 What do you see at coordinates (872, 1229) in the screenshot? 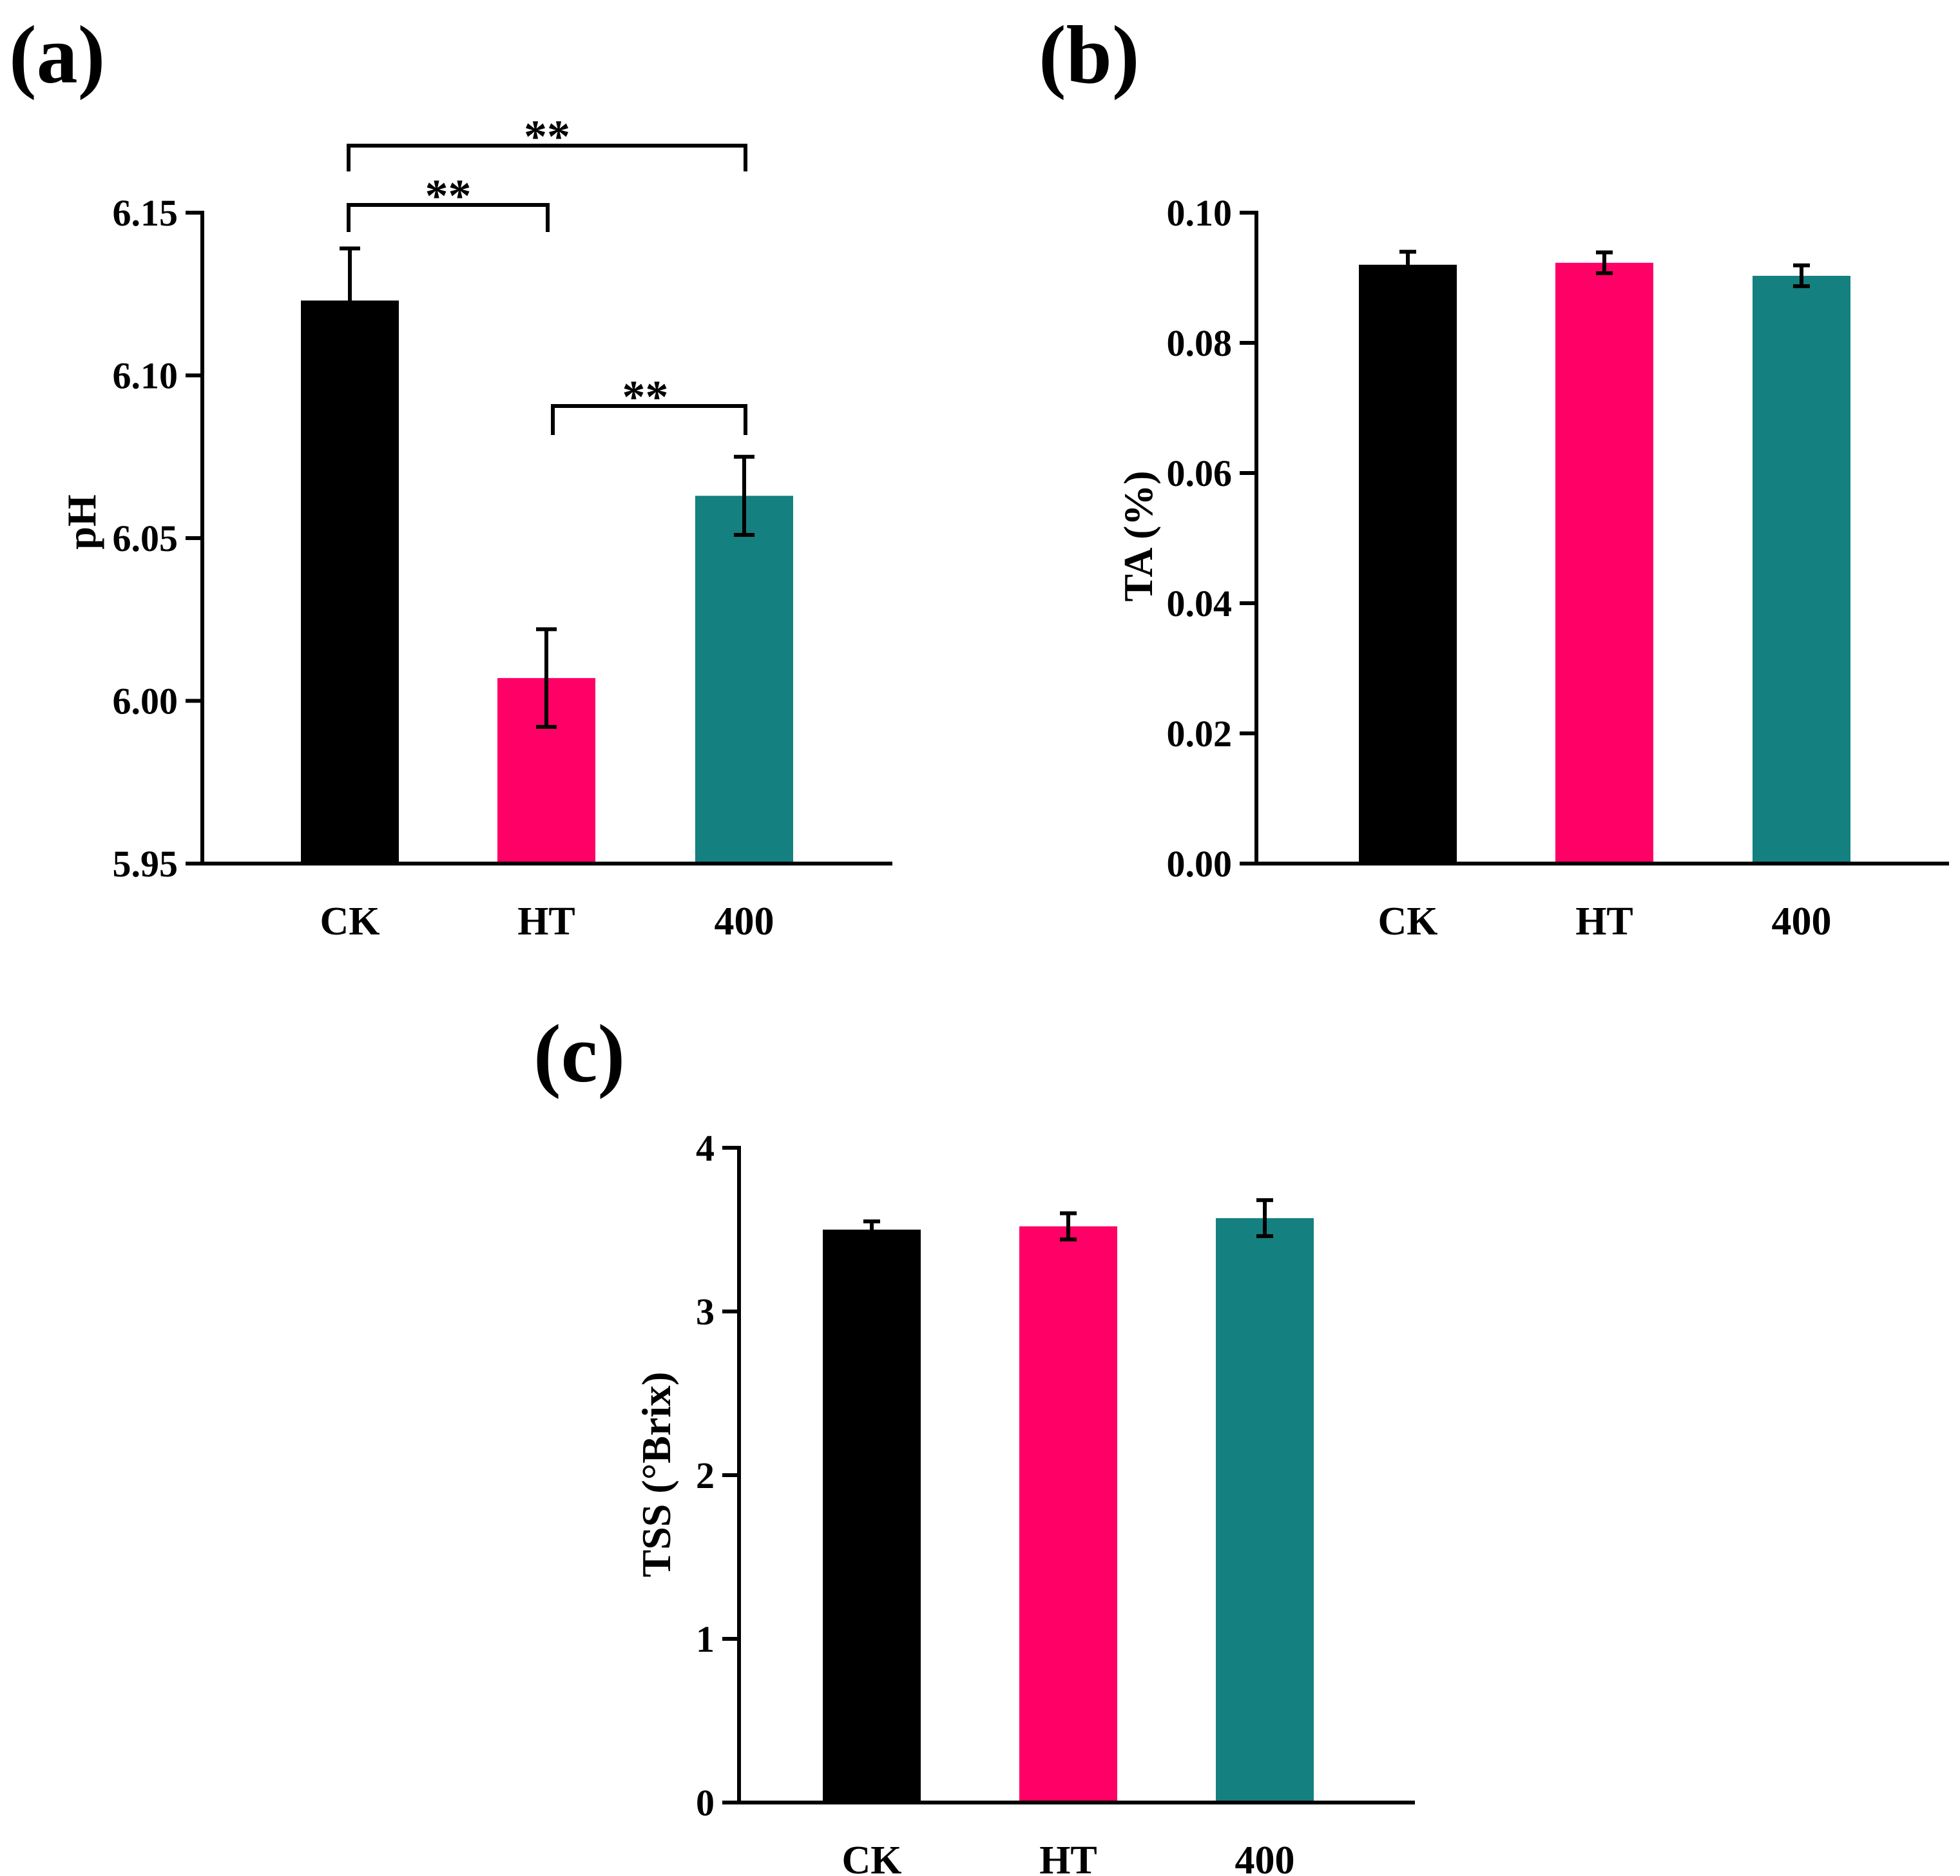
I see `panel-c-error-bar-ck` at bounding box center [872, 1229].